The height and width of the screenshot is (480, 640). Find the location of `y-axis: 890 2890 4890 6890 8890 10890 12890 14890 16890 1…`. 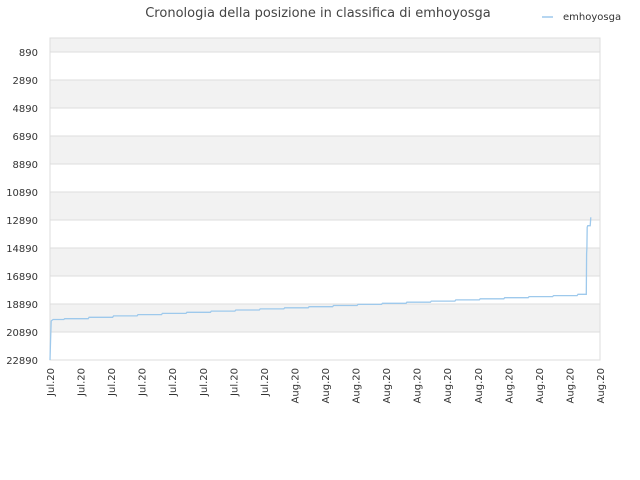

y-axis: 890 2890 4890 6890 8890 10890 12890 14890 16890 1… is located at coordinates (22, 207).